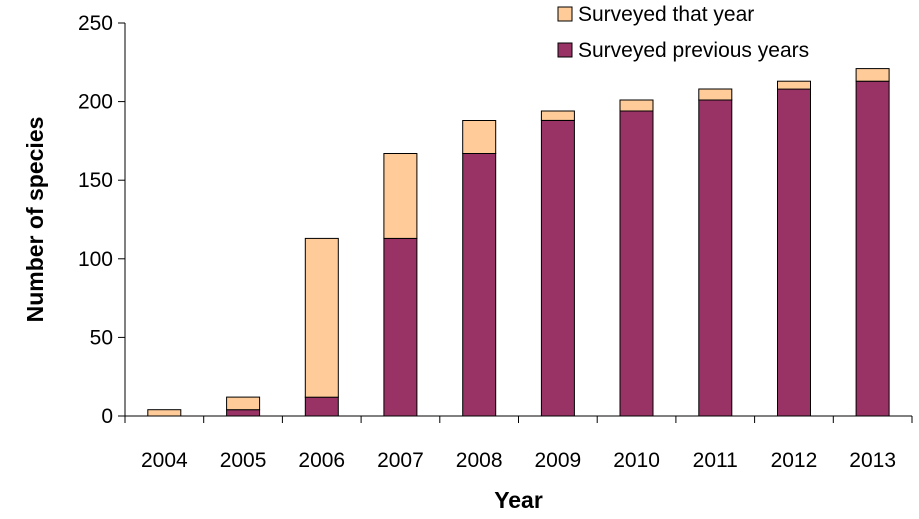 Image resolution: width=919 pixels, height=519 pixels. I want to click on legend-swatch-surveyed-previous-years, so click(565, 50).